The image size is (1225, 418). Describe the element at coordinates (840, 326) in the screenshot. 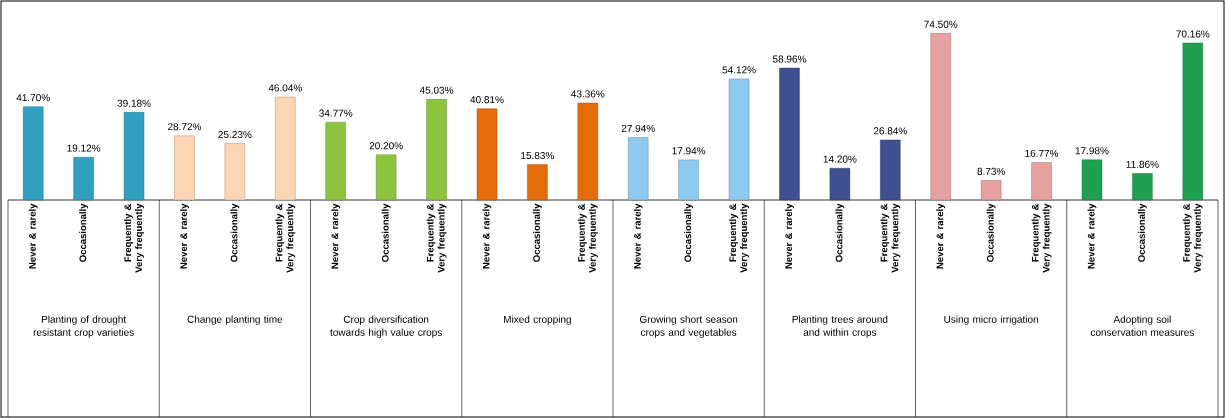

I see `text: Planting trees around and within crops` at that location.